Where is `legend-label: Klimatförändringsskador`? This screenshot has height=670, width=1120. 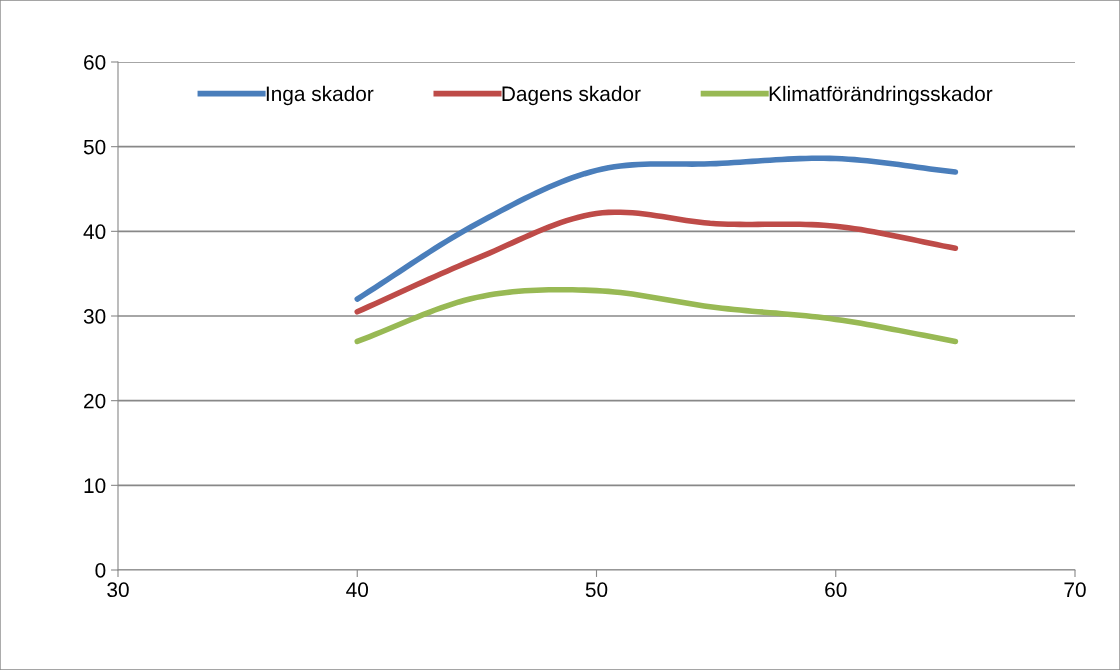 legend-label: Klimatförändringsskador is located at coordinates (881, 95).